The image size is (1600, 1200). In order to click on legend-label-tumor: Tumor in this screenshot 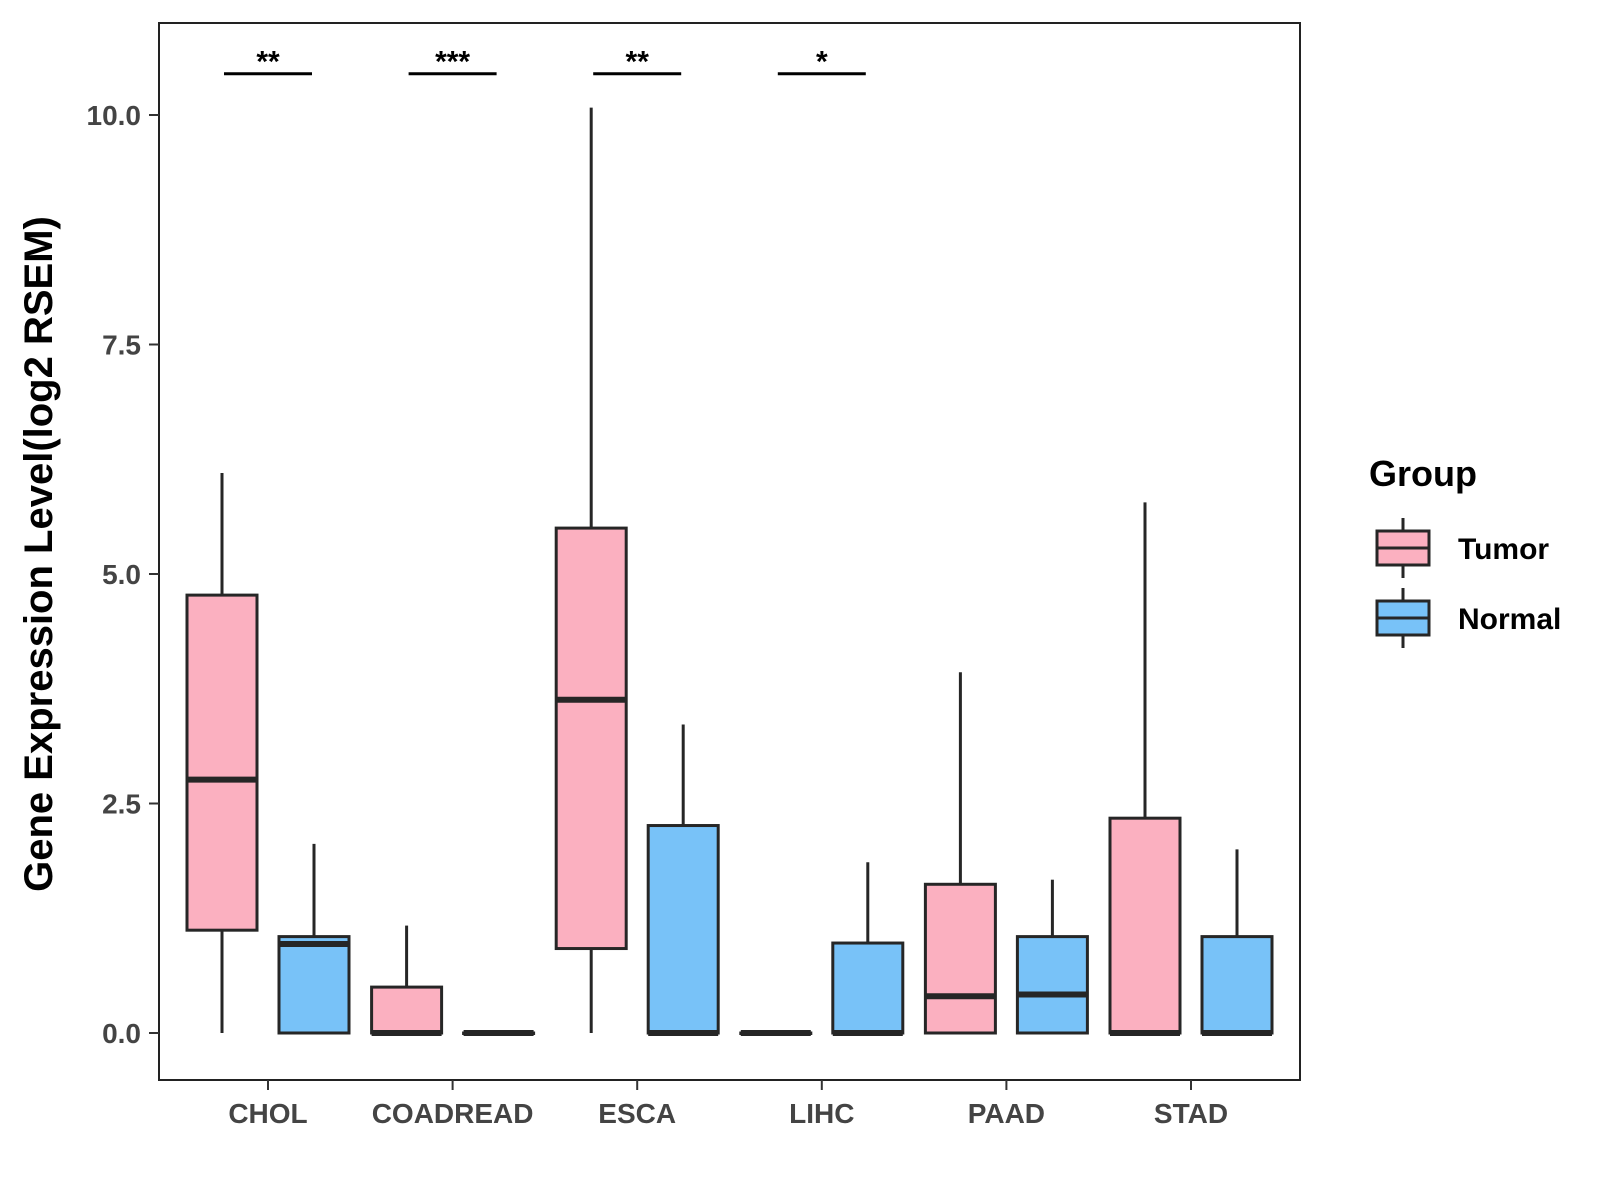, I will do `click(1503, 549)`.